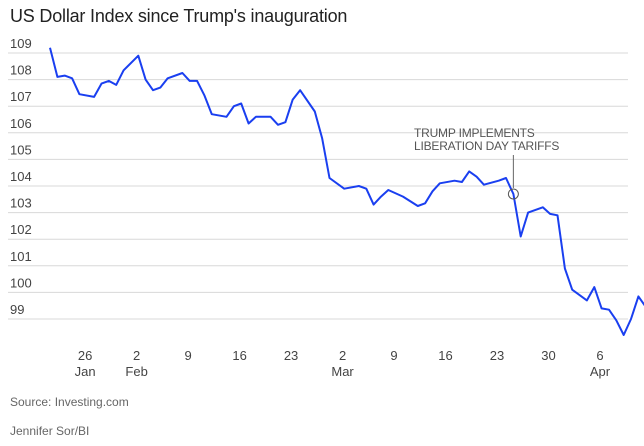  What do you see at coordinates (600, 371) in the screenshot?
I see `x-month-label: Apr` at bounding box center [600, 371].